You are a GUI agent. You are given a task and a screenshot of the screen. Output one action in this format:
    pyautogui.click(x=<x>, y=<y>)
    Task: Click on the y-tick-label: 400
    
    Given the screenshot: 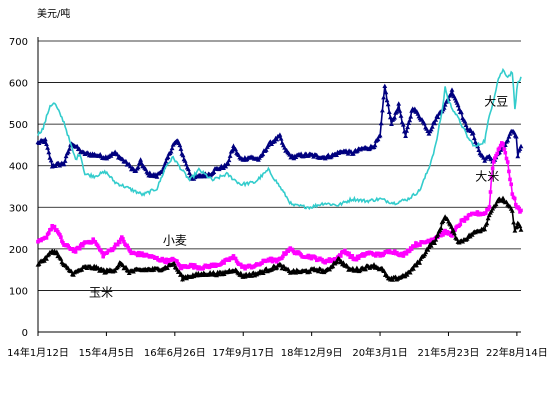 What is the action you would take?
    pyautogui.click(x=18, y=167)
    